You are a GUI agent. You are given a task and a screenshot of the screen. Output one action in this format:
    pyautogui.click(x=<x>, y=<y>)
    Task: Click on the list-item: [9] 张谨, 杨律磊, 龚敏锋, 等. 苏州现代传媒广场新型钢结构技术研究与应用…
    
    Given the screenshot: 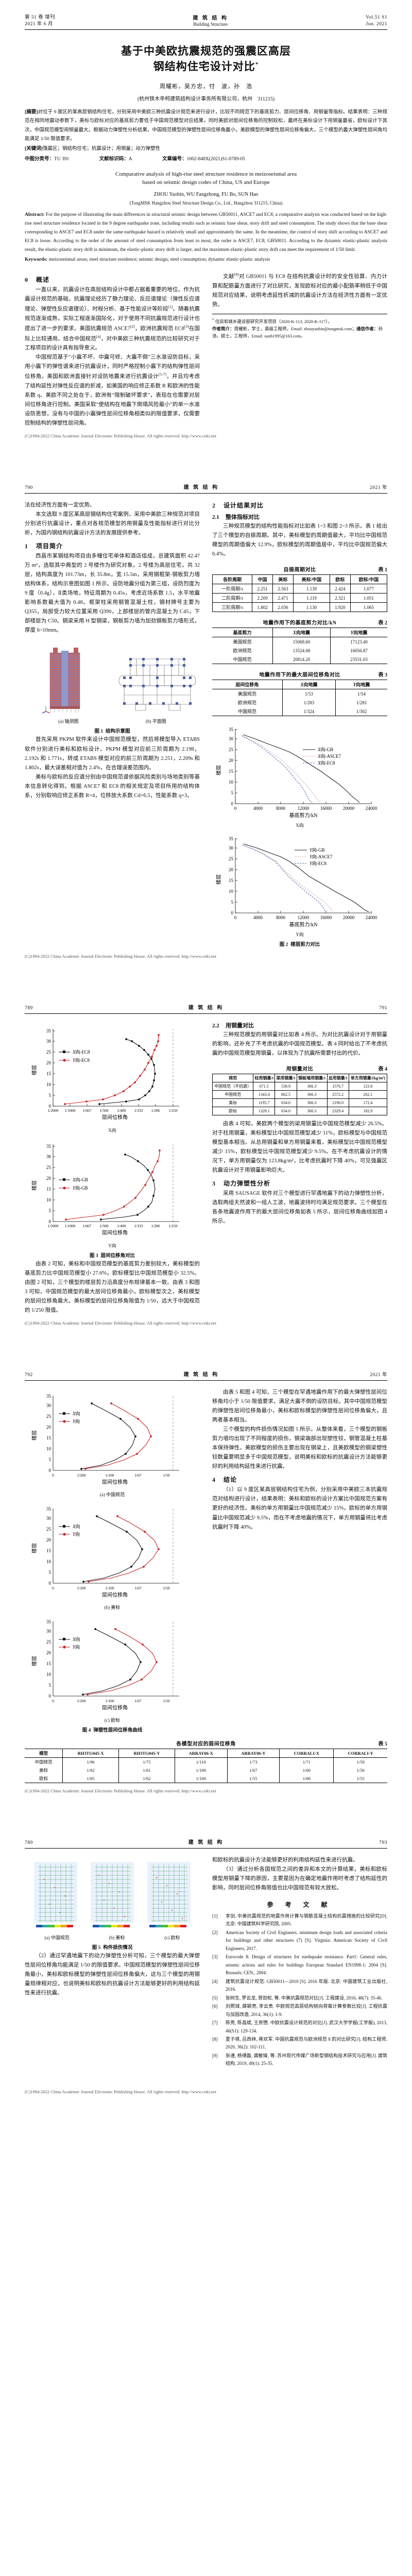 What is the action you would take?
    pyautogui.click(x=300, y=2059)
    